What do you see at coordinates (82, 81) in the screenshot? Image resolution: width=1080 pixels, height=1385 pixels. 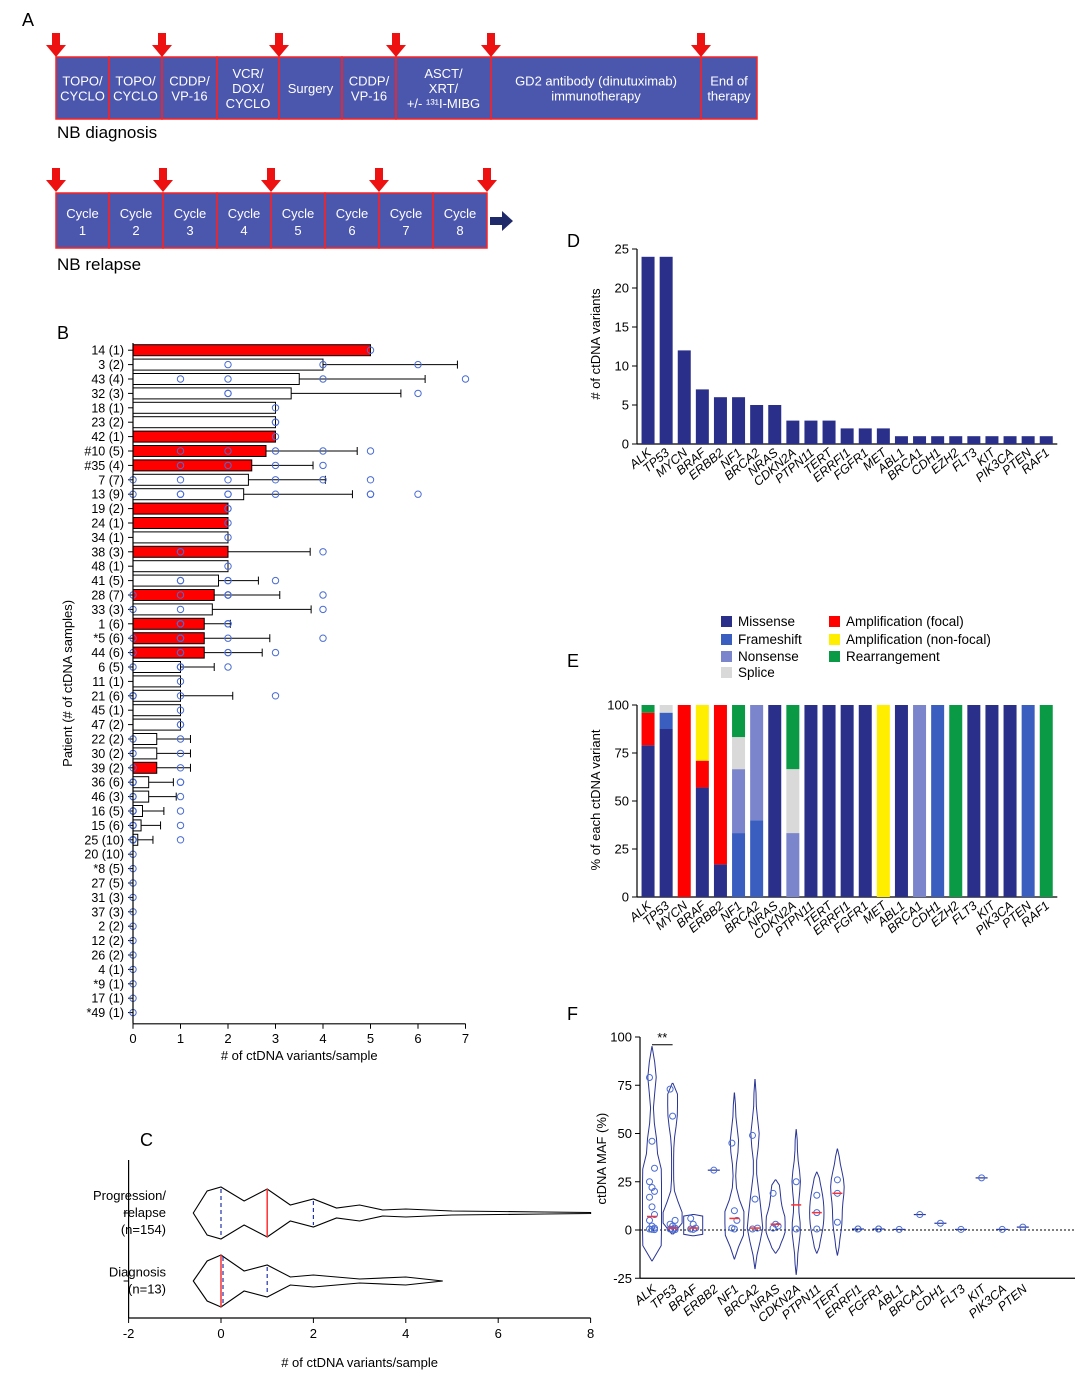 I see `diagnosis-step-label: TOPO/` at bounding box center [82, 81].